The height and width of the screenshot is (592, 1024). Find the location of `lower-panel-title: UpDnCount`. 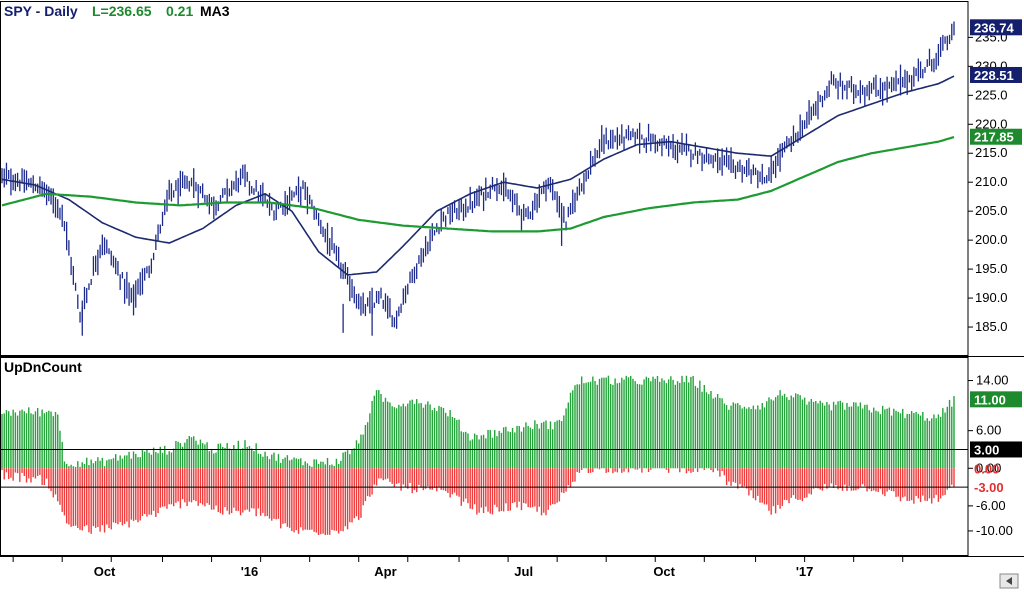

lower-panel-title: UpDnCount is located at coordinates (43, 367).